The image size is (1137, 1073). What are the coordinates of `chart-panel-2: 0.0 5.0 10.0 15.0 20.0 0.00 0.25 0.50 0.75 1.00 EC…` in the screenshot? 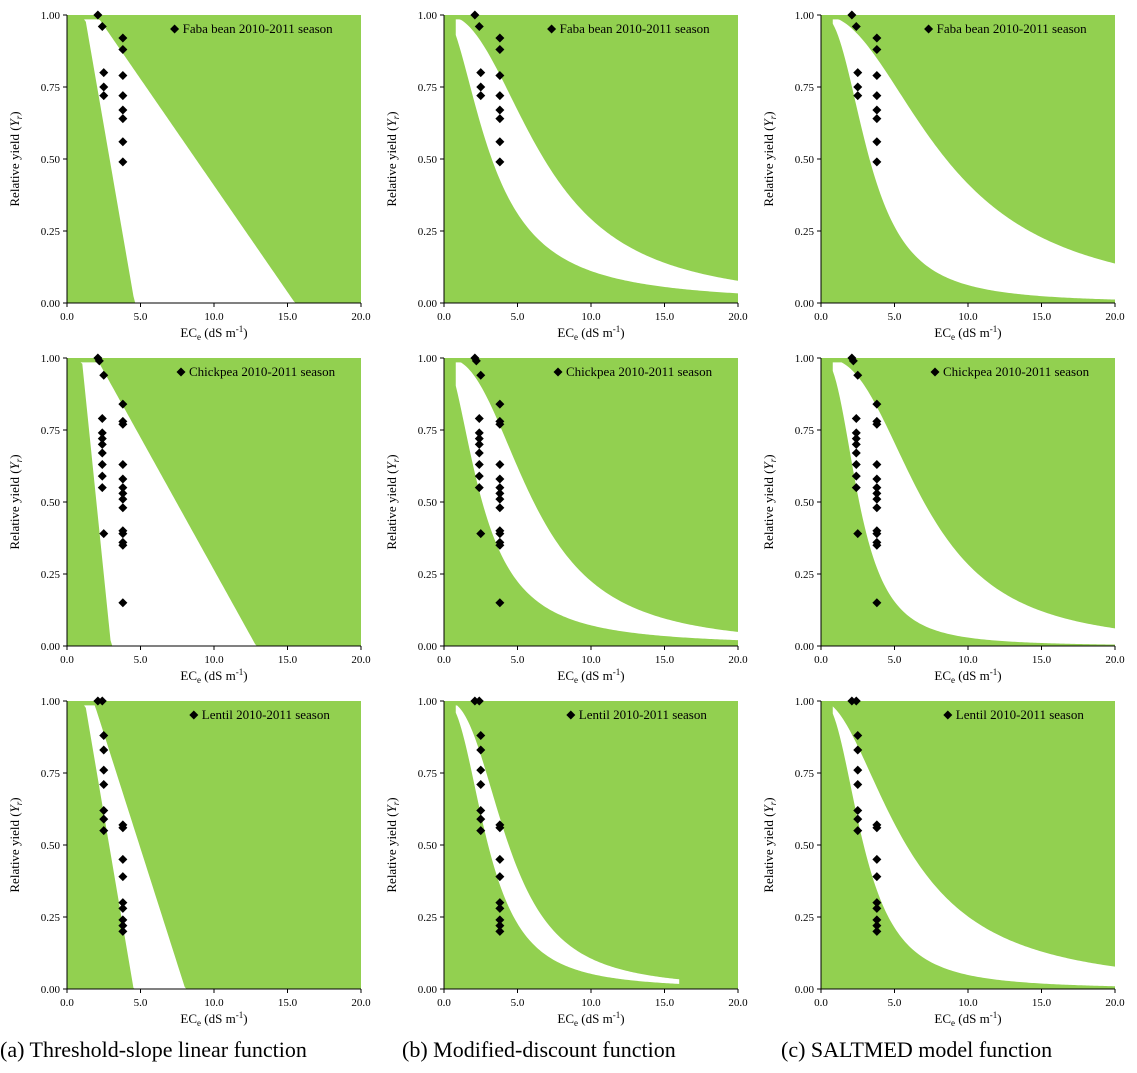 It's located at (943, 176).